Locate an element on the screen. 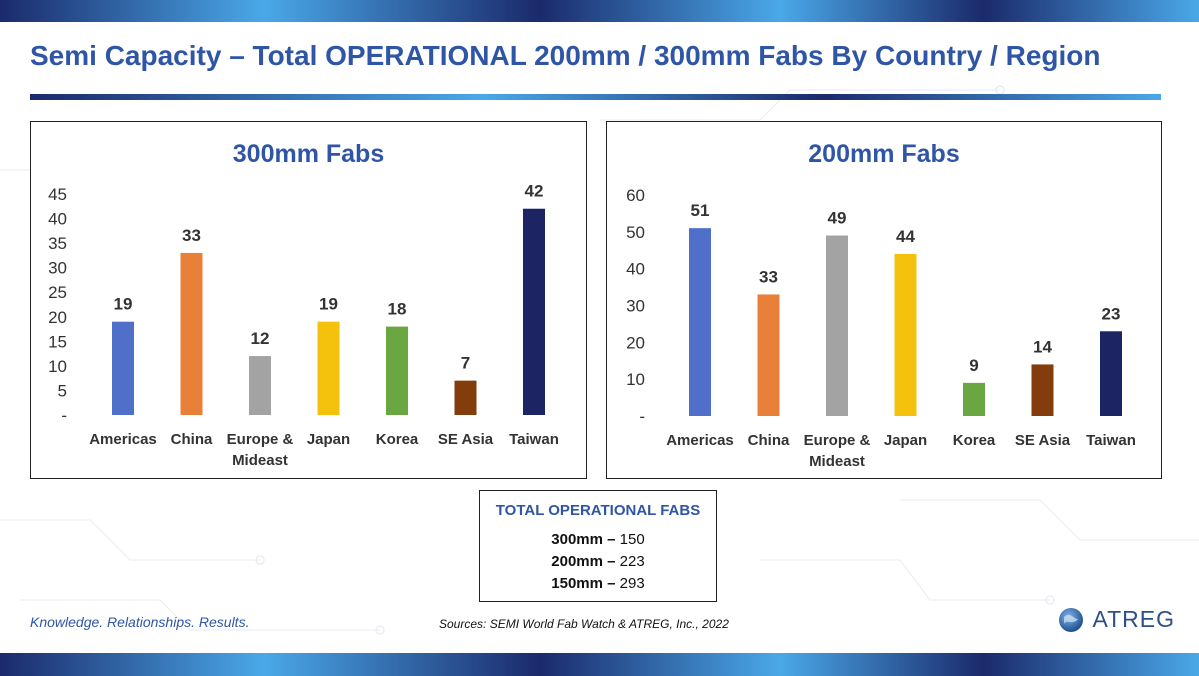 Image resolution: width=1199 pixels, height=676 pixels. atreg-logo: ATREG is located at coordinates (1116, 620).